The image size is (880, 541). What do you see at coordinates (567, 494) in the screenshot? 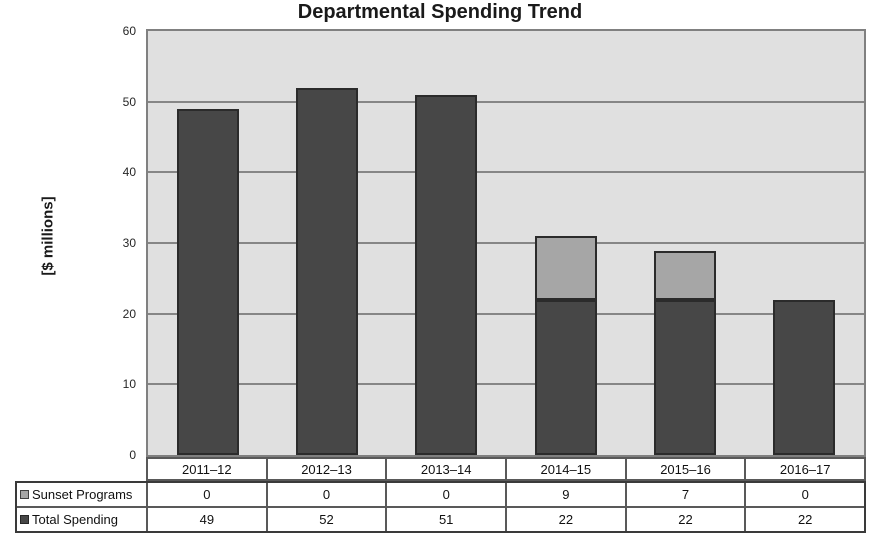
I see `table-value-cell: 9` at bounding box center [567, 494].